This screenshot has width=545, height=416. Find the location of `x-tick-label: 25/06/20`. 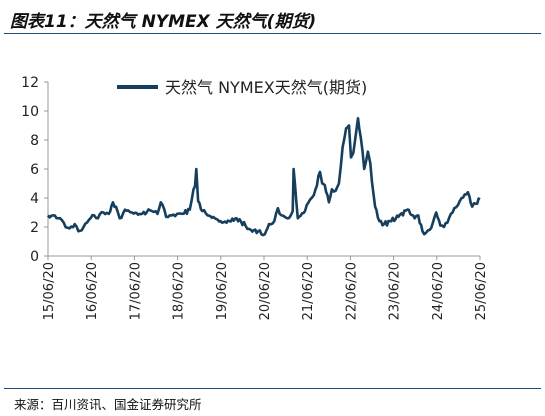

x-tick-label: 25/06/20 is located at coordinates (481, 291).